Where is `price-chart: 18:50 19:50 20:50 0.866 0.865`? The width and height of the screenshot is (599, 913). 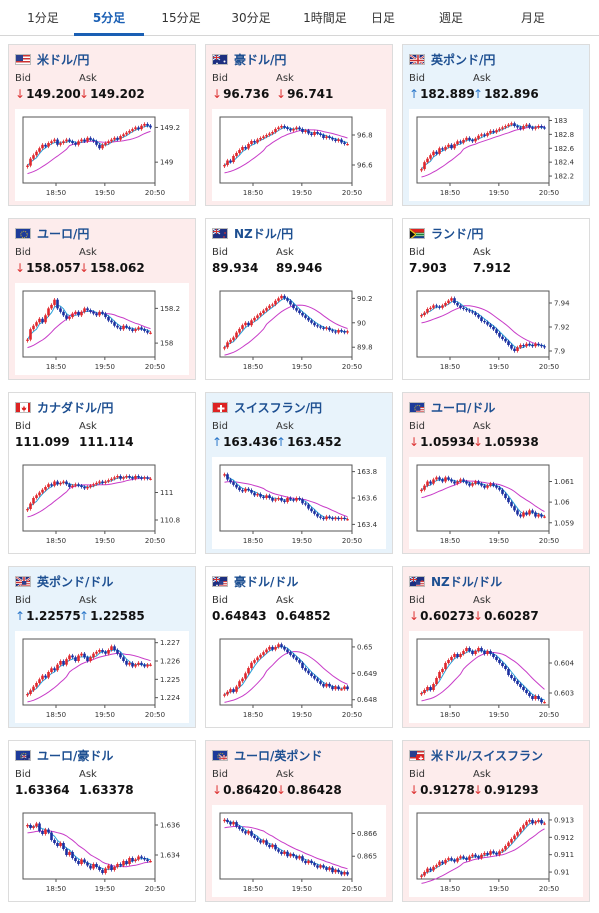 price-chart: 18:50 19:50 20:50 0.866 0.865 is located at coordinates (299, 851).